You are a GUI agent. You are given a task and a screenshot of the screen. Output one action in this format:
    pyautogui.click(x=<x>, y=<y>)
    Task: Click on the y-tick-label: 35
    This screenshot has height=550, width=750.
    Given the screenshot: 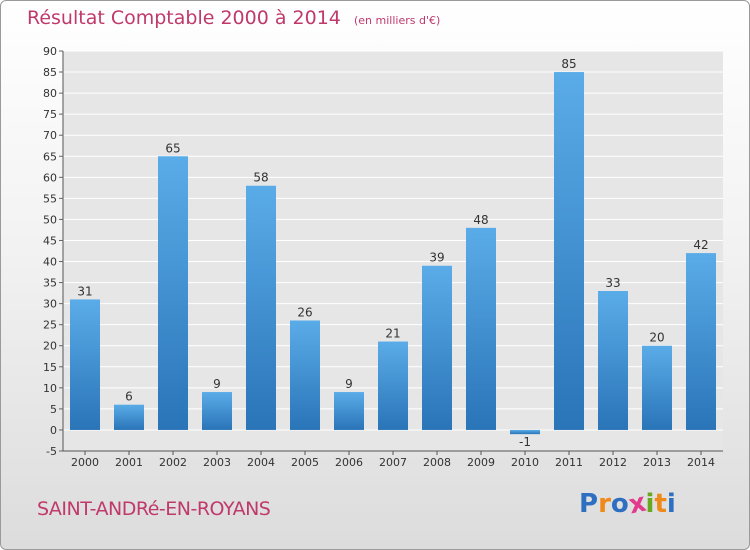 What is the action you would take?
    pyautogui.click(x=50, y=283)
    